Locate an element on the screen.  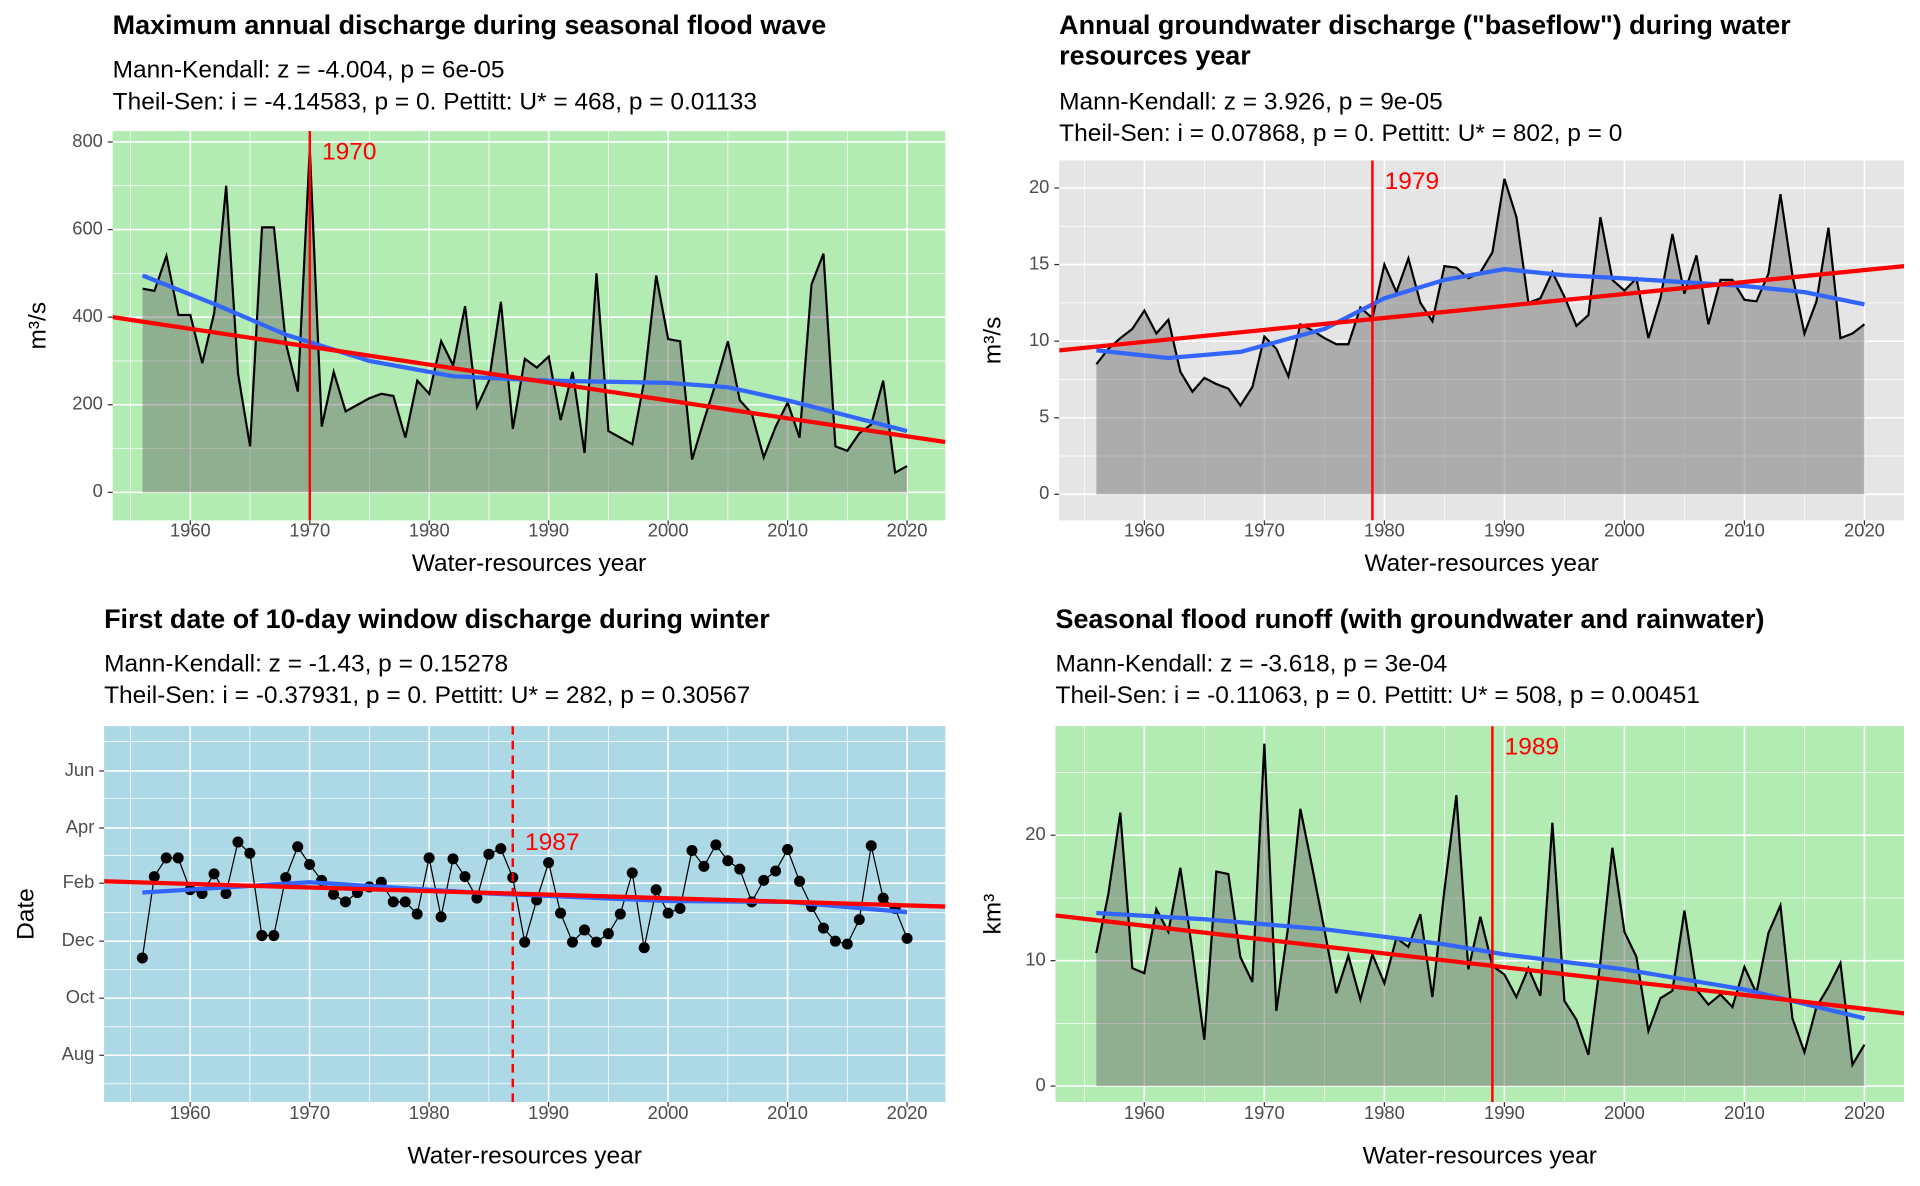
y-tick-label: 15 is located at coordinates (1039, 262).